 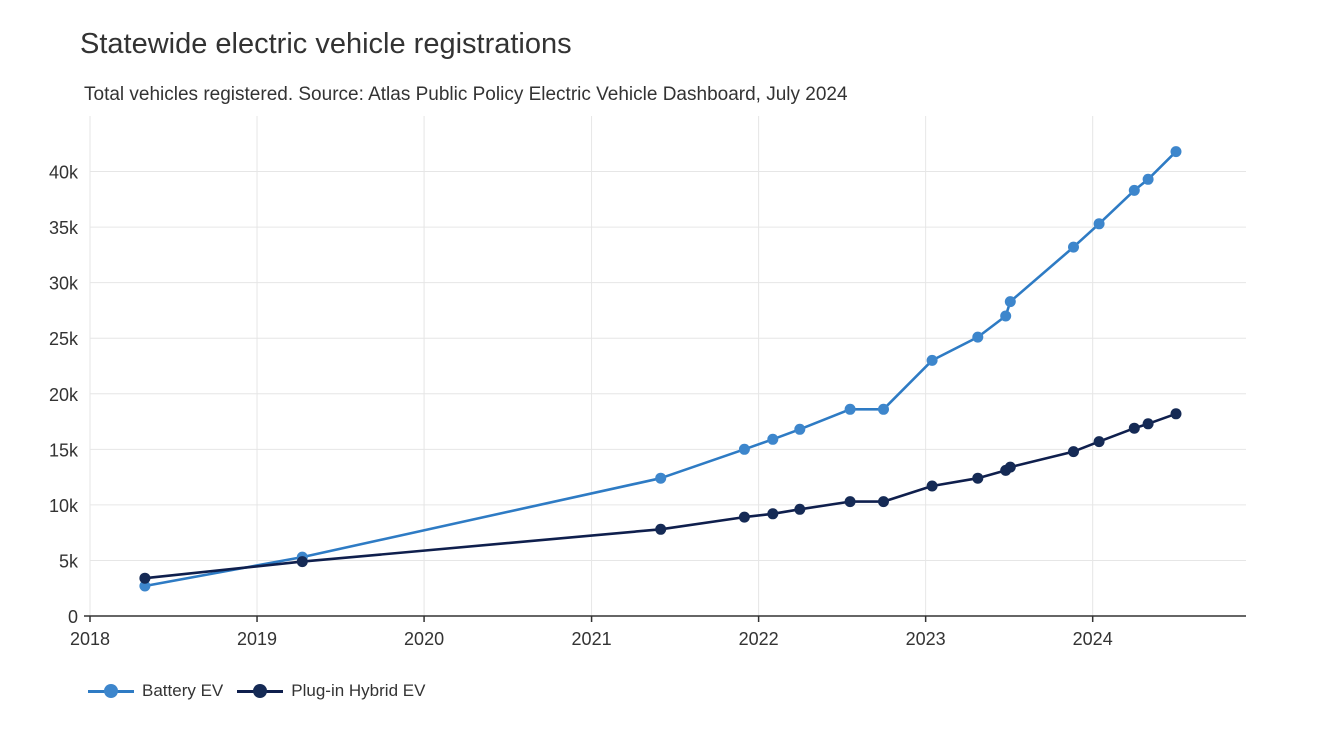 What do you see at coordinates (592, 639) in the screenshot?
I see `x-tick-label: 2021` at bounding box center [592, 639].